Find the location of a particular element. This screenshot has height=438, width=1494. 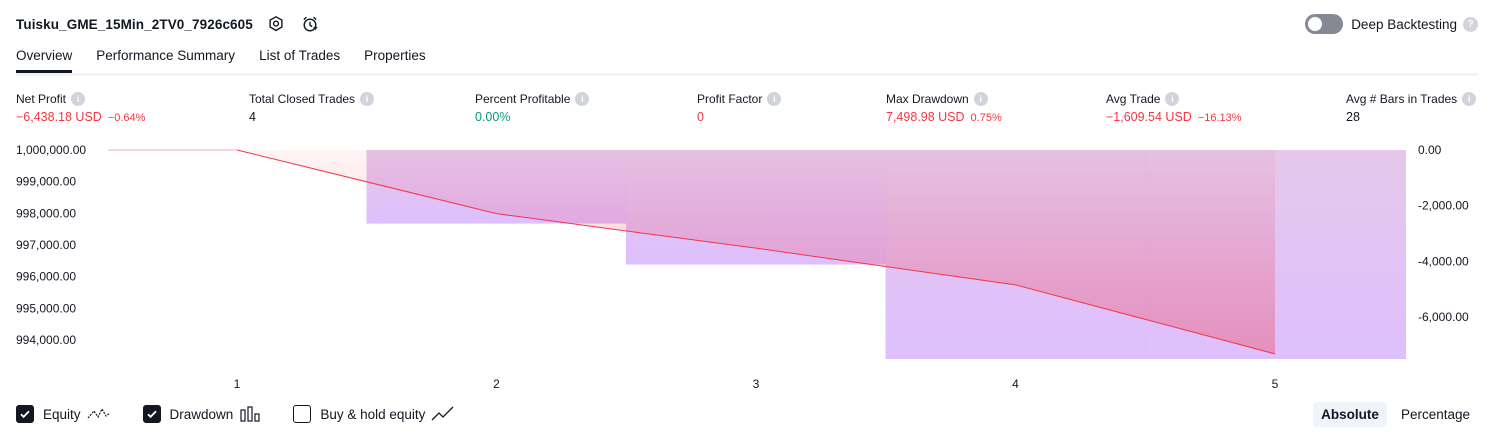

x-tick-label: 3 is located at coordinates (756, 384).